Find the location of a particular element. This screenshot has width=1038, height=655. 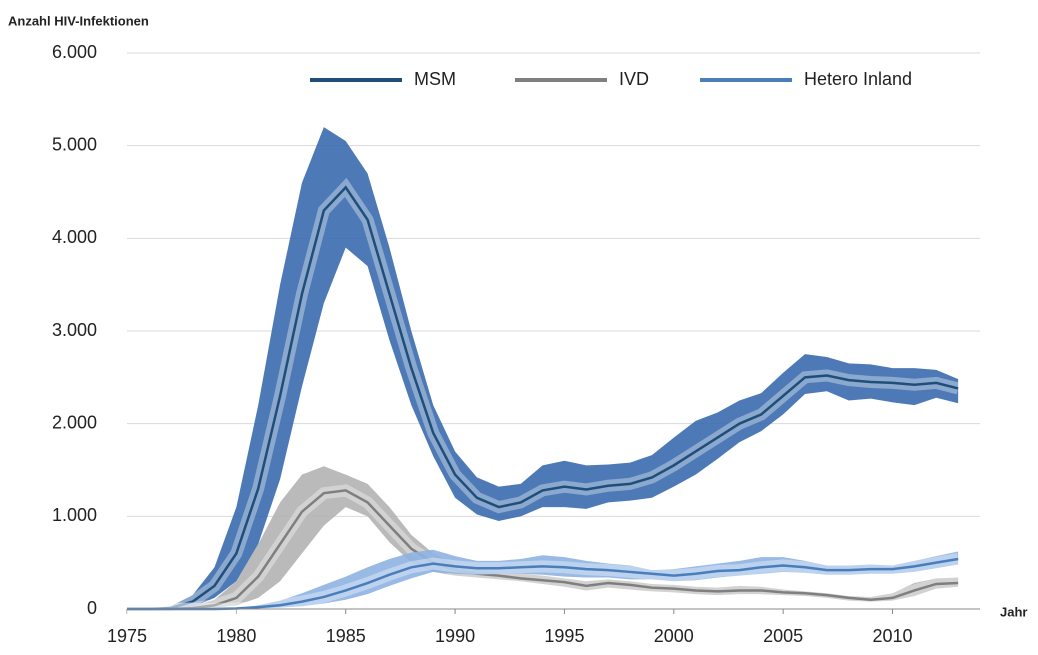

y-tick-label: 0 is located at coordinates (92, 608).